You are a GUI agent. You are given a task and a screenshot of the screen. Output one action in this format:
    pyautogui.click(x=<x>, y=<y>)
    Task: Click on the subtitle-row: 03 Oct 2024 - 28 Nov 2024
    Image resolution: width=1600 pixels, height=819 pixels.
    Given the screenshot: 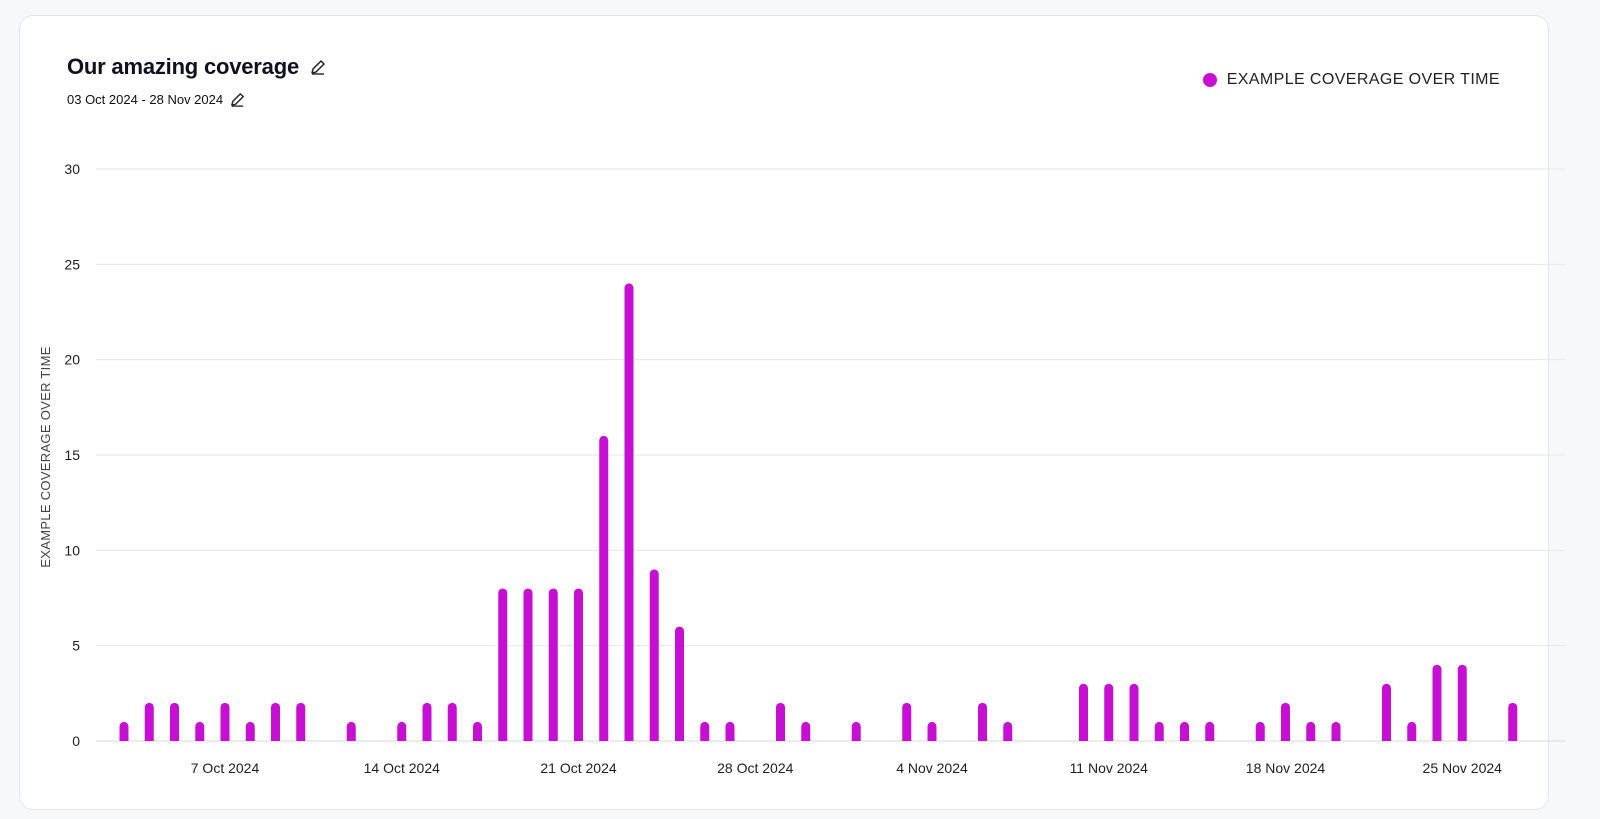 What is the action you would take?
    pyautogui.click(x=156, y=99)
    